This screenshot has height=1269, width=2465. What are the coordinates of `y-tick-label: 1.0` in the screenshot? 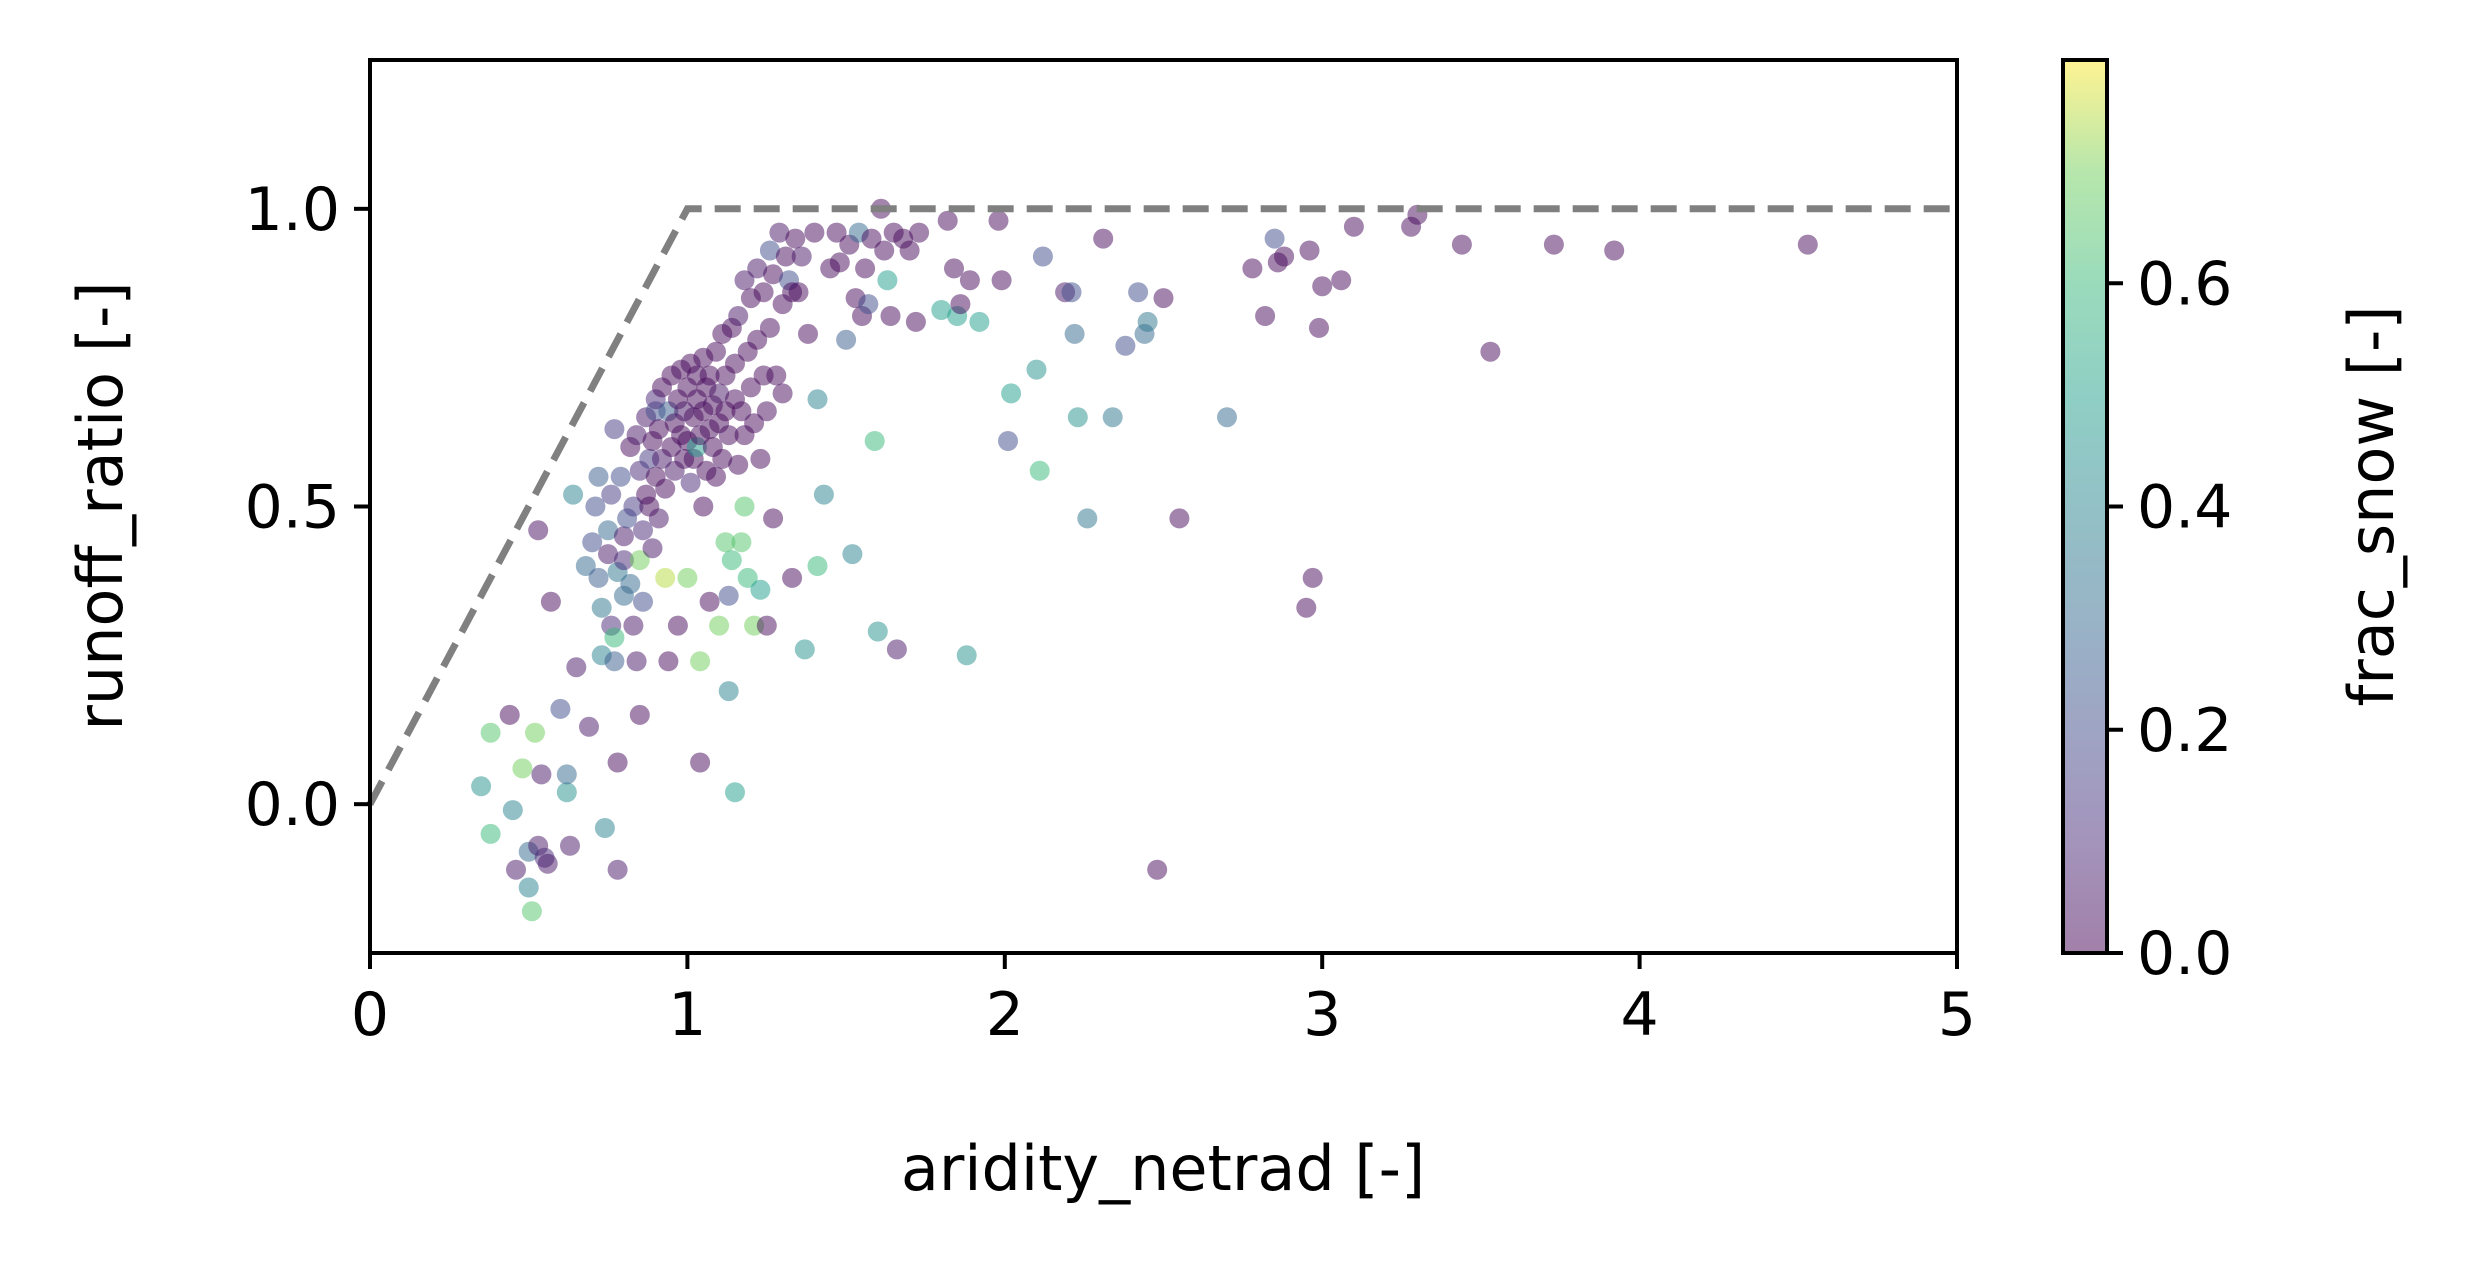 It's located at (292, 210).